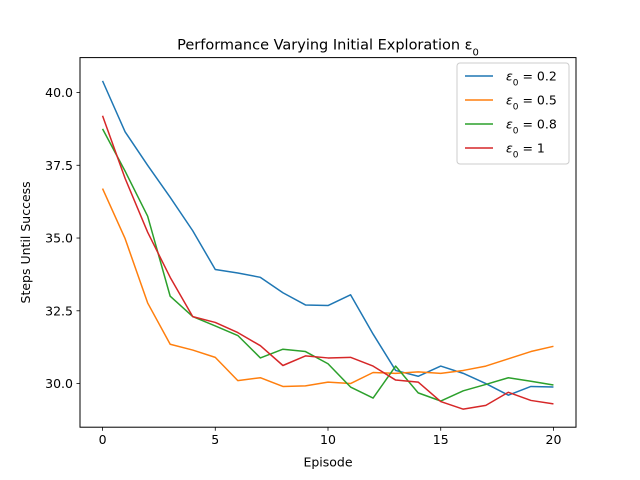 This screenshot has height=480, width=640. What do you see at coordinates (59, 238) in the screenshot?
I see `y-tick-label: 35.0` at bounding box center [59, 238].